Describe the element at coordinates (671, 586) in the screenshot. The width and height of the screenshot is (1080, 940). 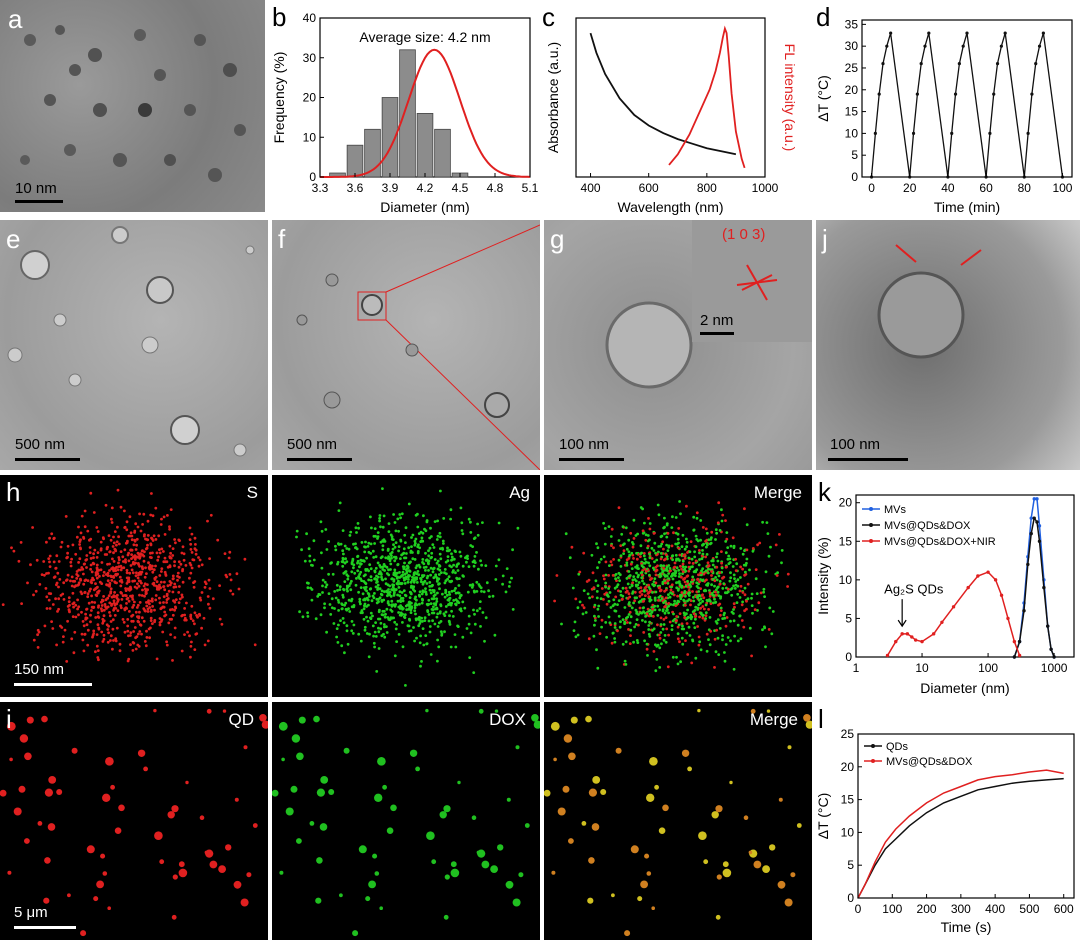
I see `panel-h3-dots` at that location.